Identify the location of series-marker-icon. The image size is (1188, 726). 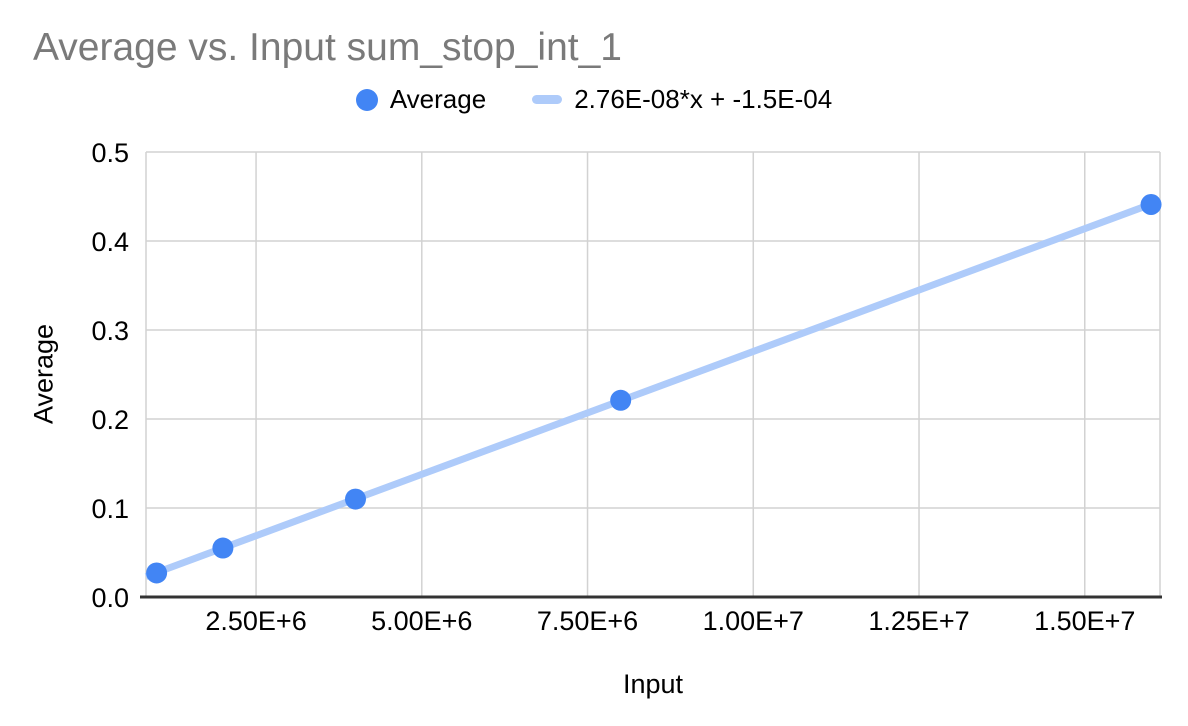
(366, 99).